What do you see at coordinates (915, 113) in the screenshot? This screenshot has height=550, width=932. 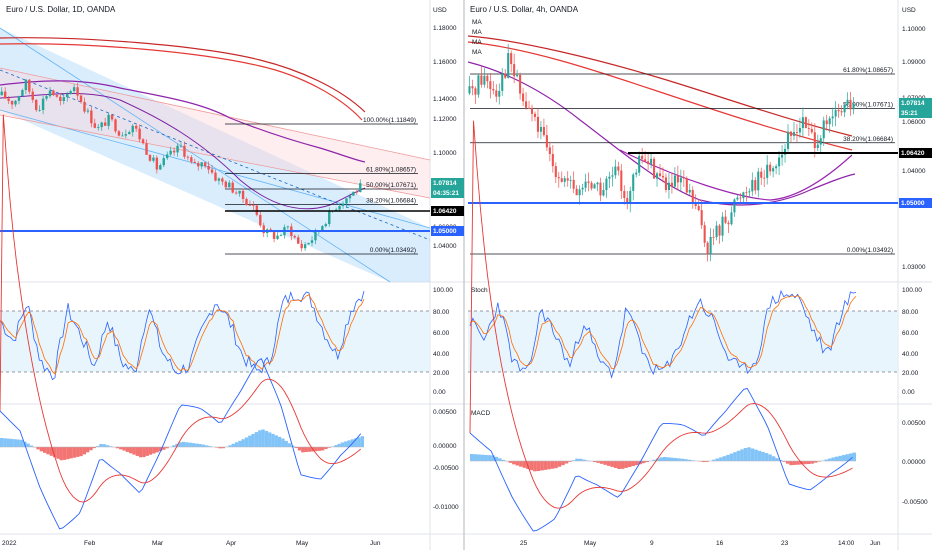 I see `right-countdown-bg` at bounding box center [915, 113].